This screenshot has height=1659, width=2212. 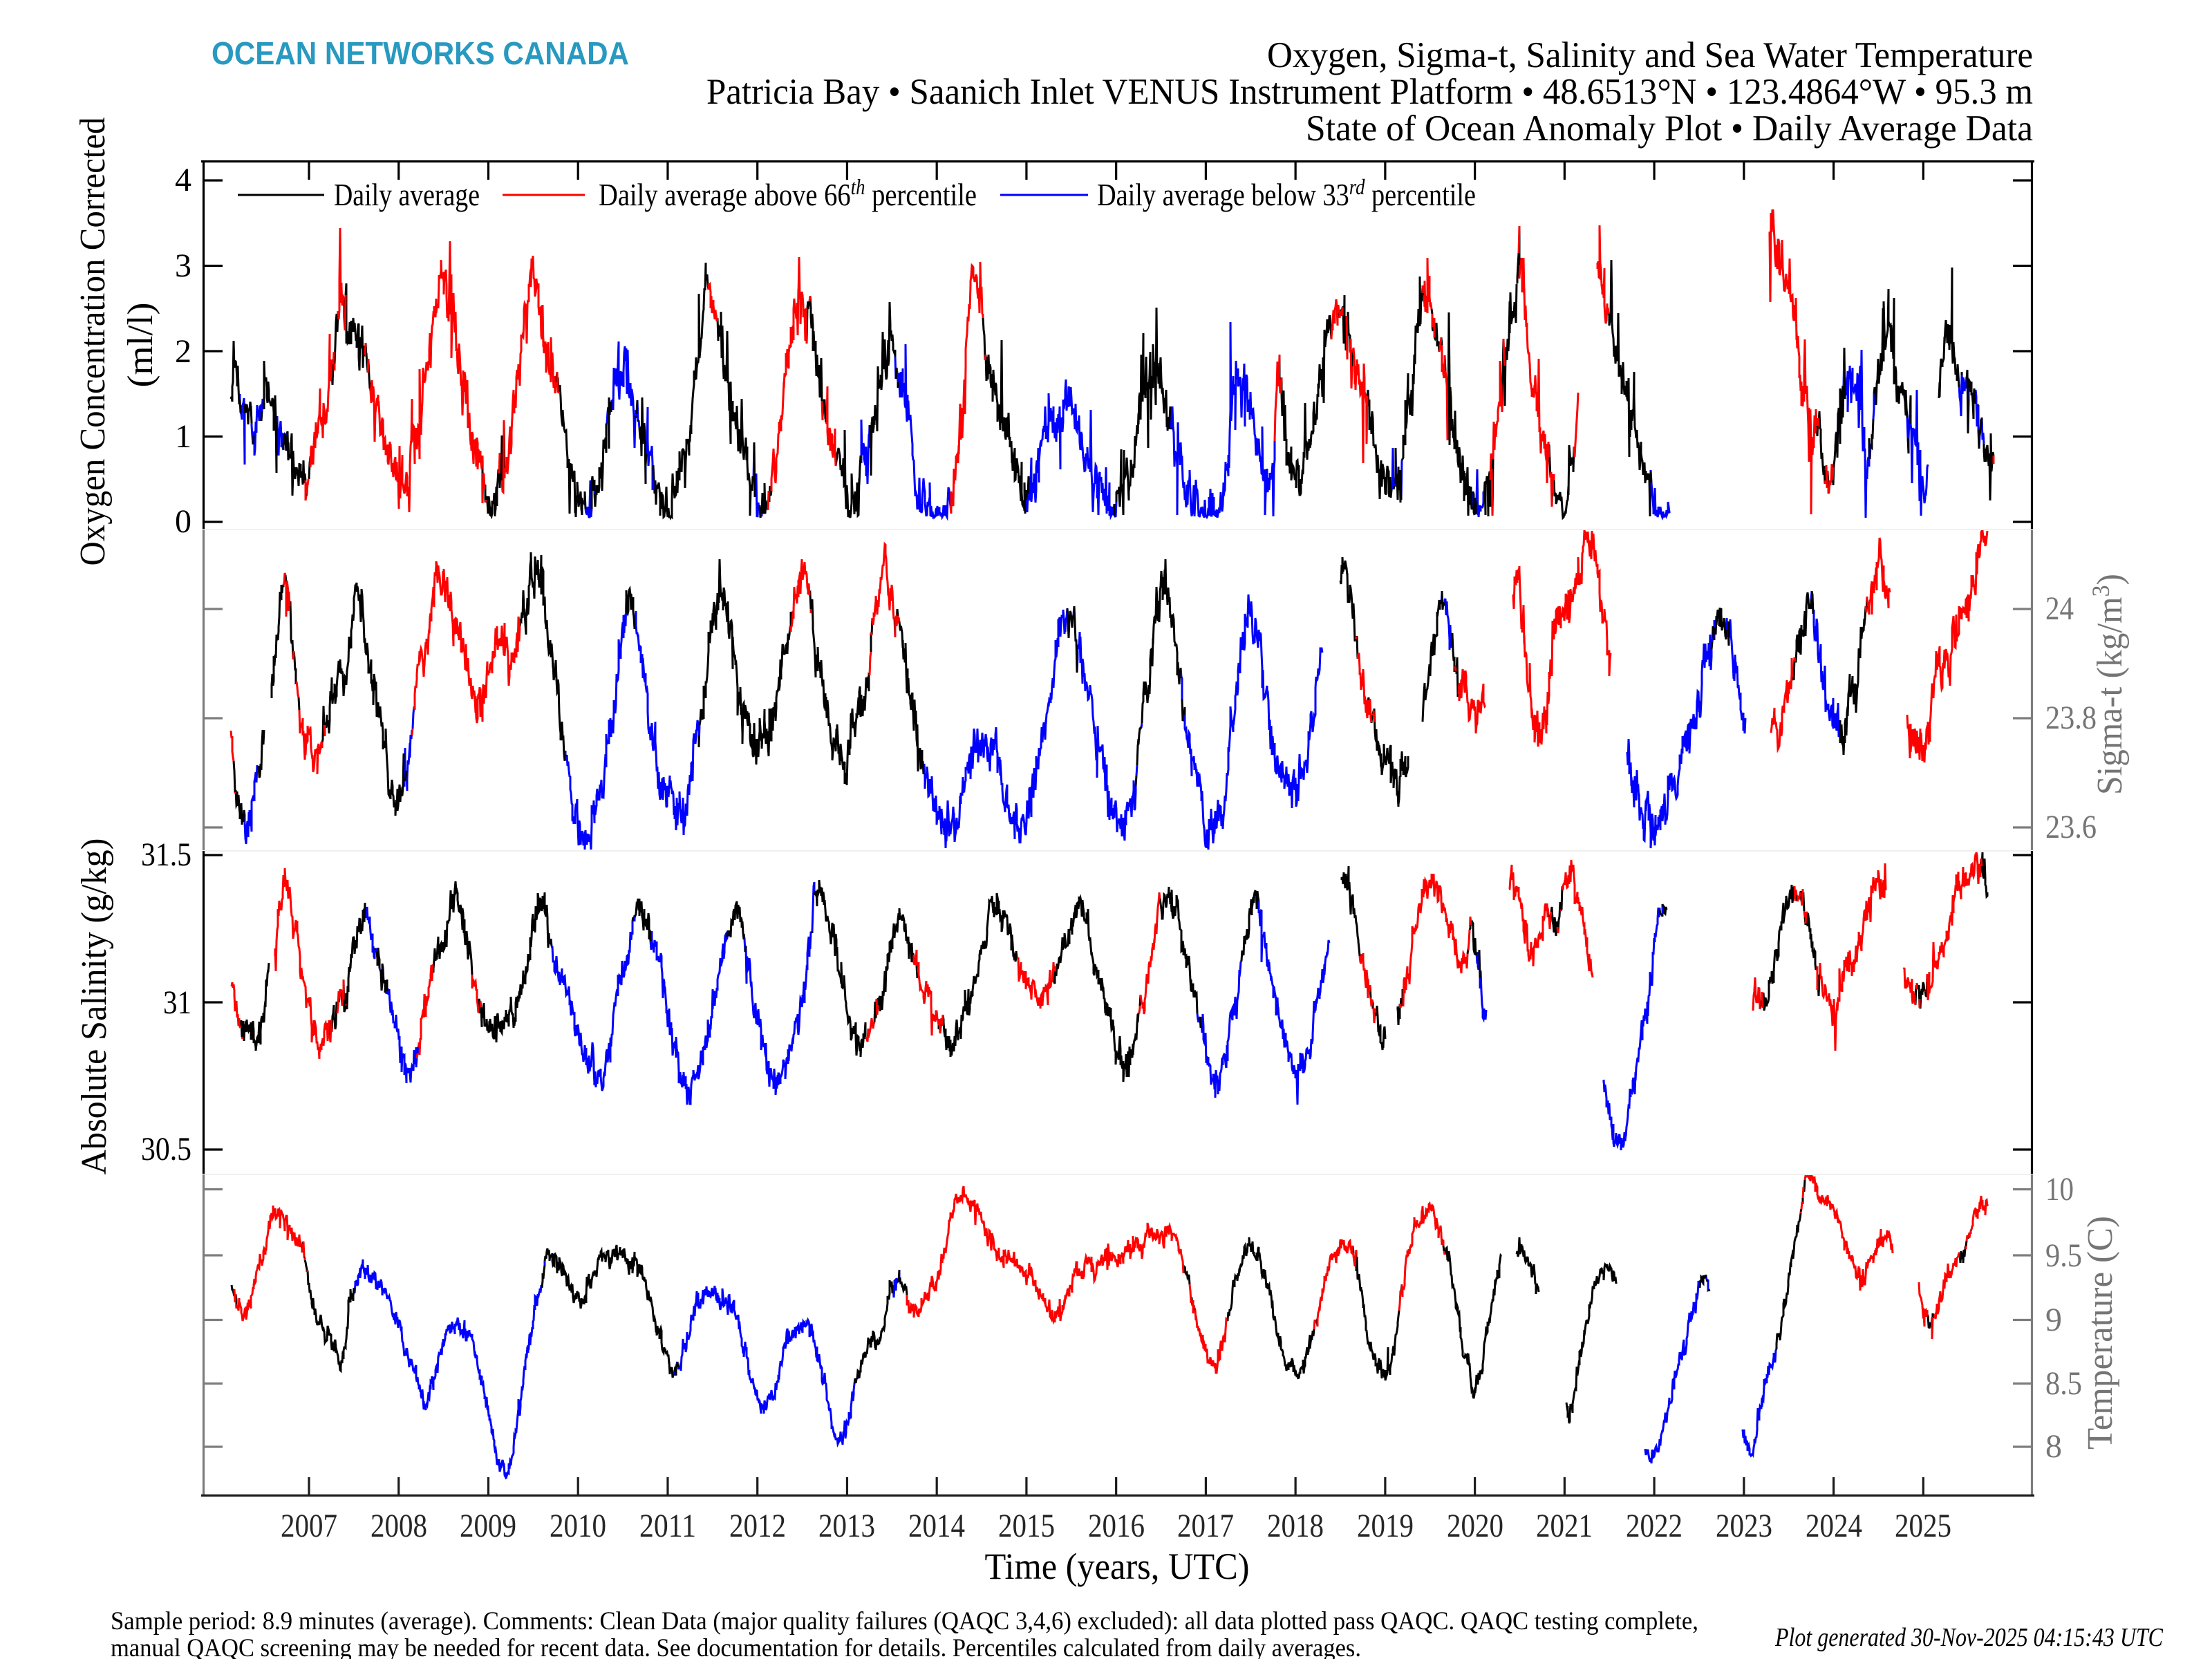 What do you see at coordinates (94, 1006) in the screenshot?
I see `svg-text: Absolute Salinity (g/kg)` at bounding box center [94, 1006].